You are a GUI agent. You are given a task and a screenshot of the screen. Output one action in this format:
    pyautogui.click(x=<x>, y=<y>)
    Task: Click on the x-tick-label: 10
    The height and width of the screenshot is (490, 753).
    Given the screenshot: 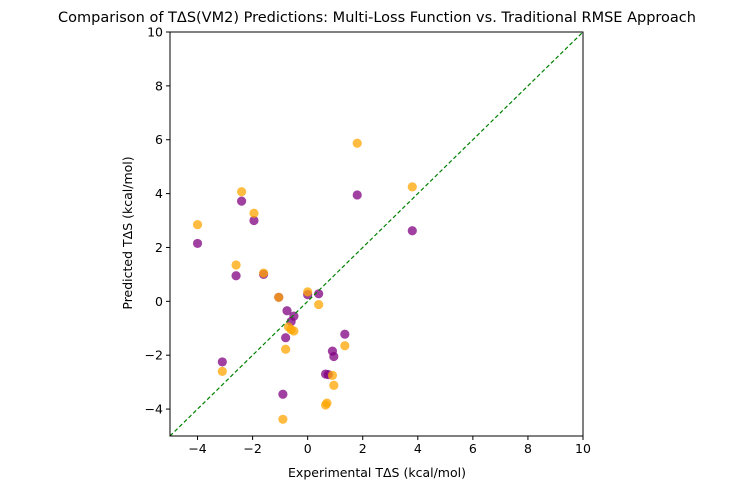 What is the action you would take?
    pyautogui.click(x=583, y=448)
    